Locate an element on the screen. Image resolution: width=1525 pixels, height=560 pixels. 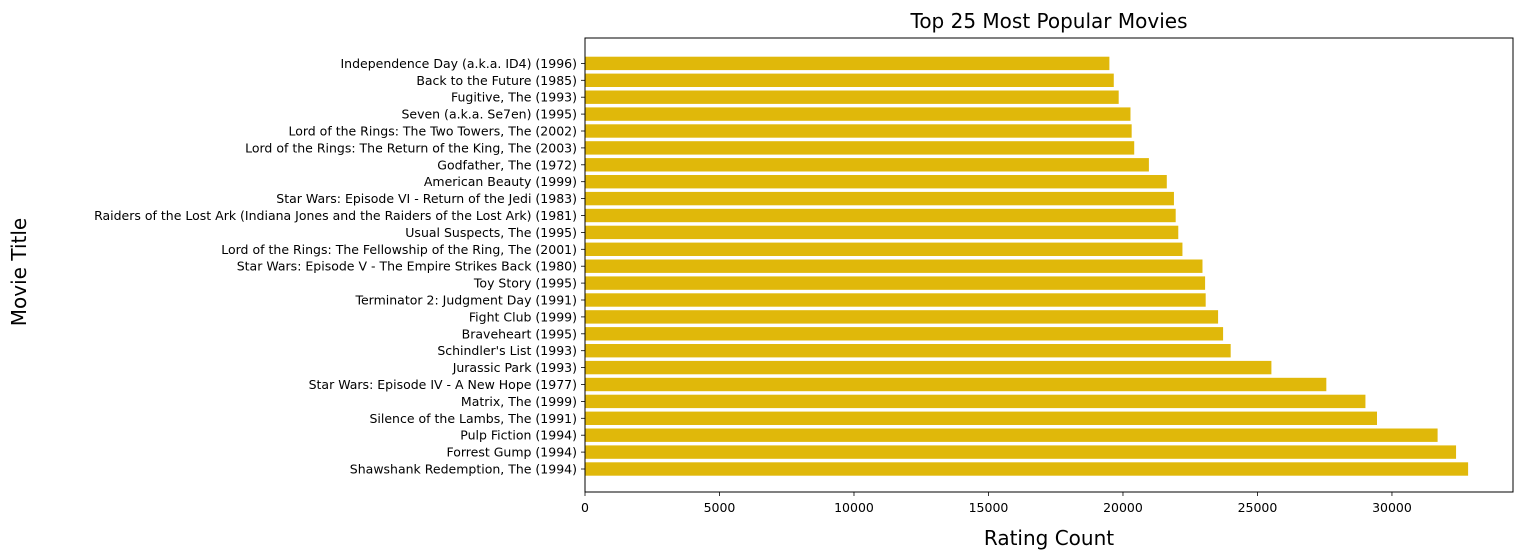
x-tick-label: 20000 is located at coordinates (1123, 507).